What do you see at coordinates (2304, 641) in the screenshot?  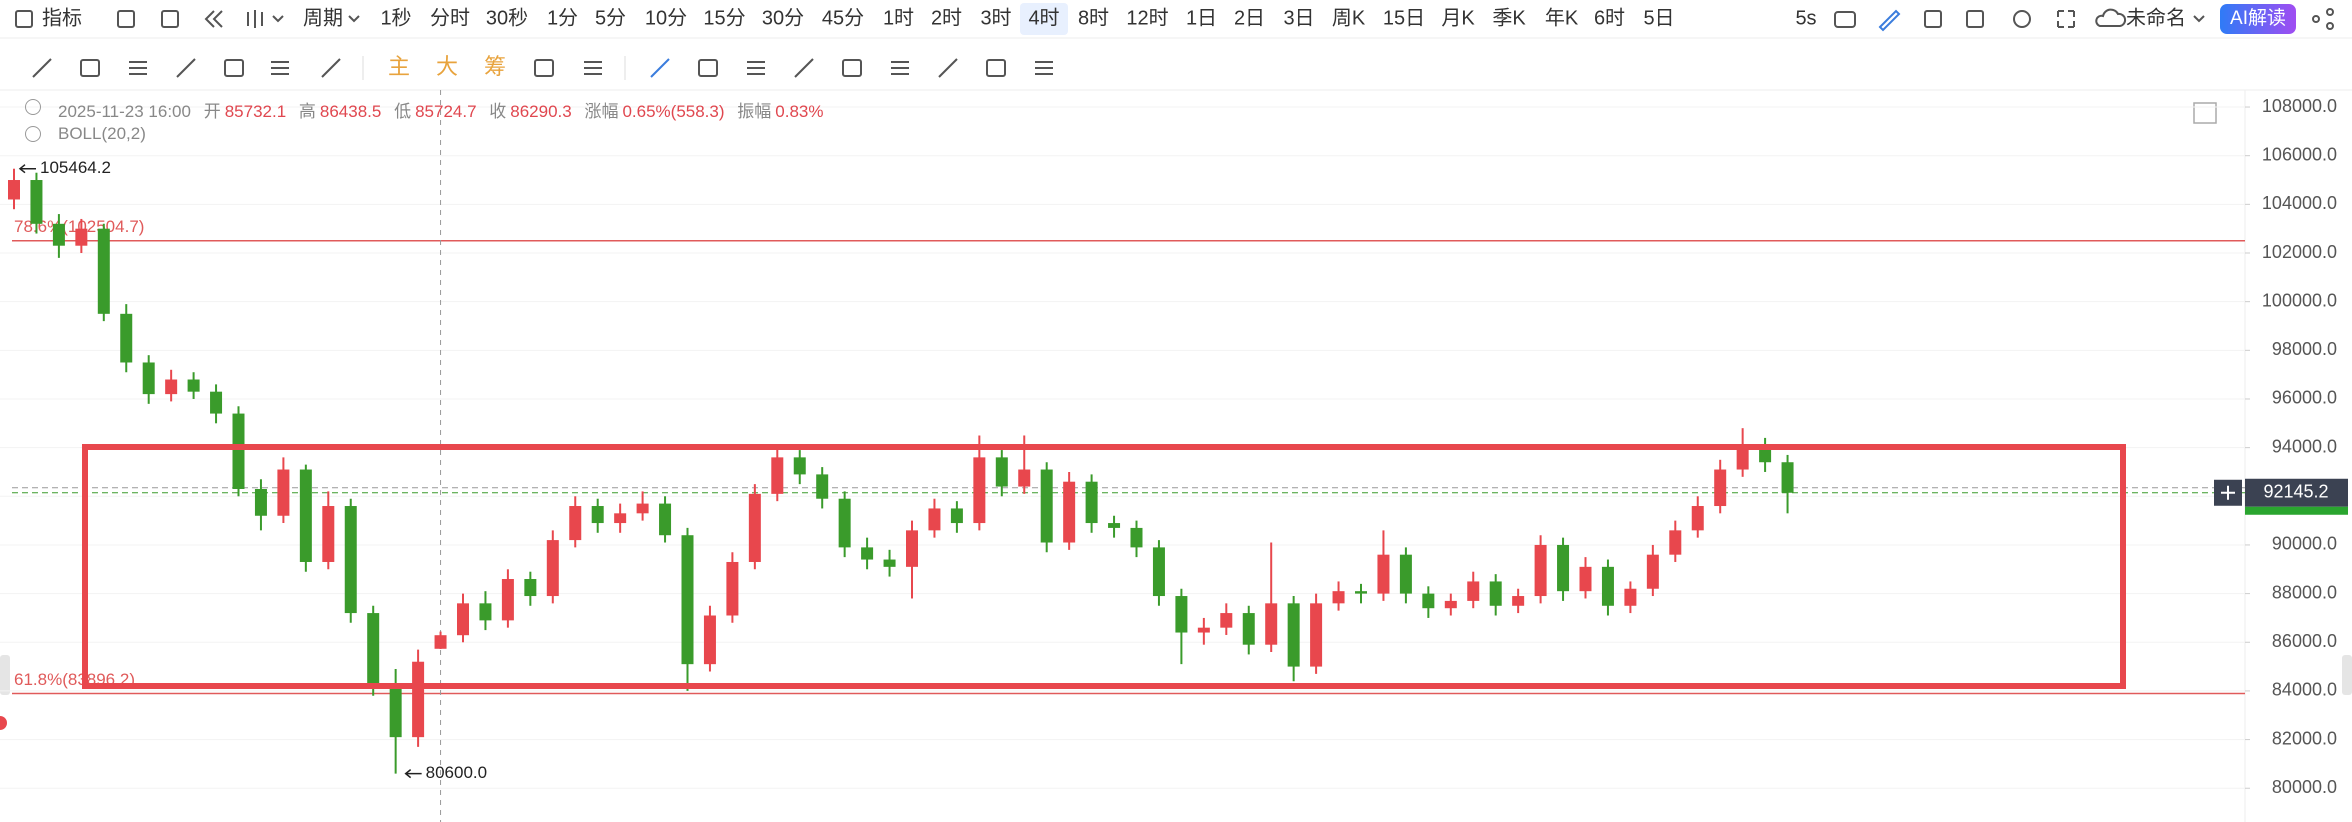 I see `y-tick-label: 86000.0` at bounding box center [2304, 641].